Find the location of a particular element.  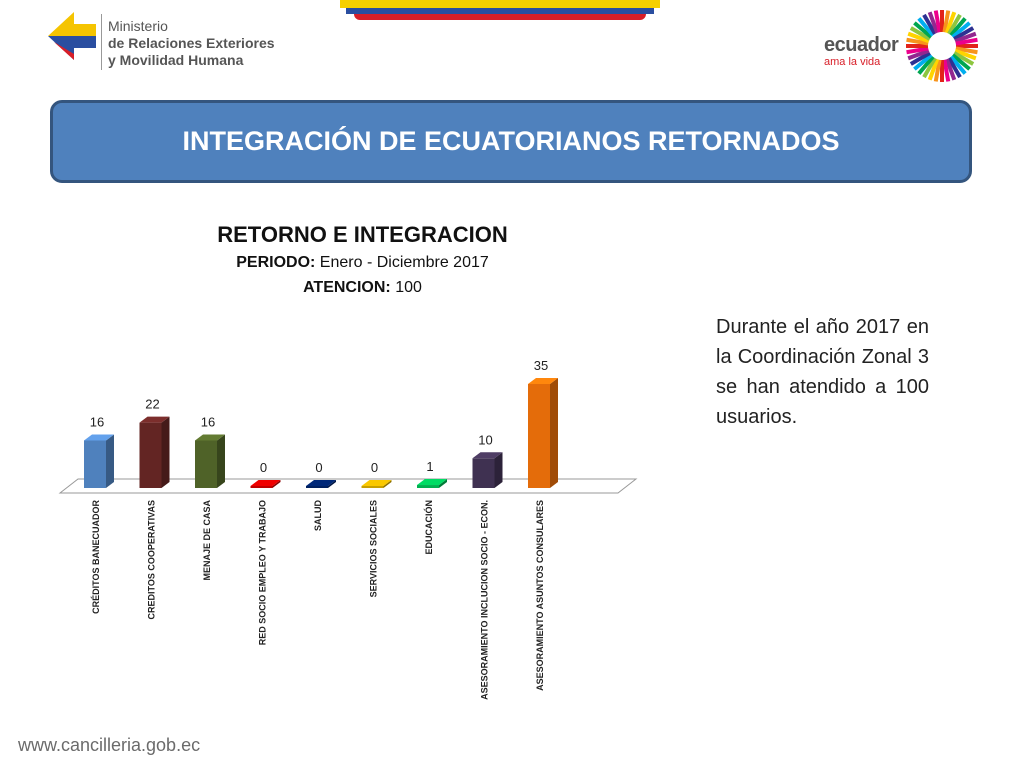

title-banner: INTEGRACIÓN DE ECUATORIANOS RETORNADOS is located at coordinates (511, 141).